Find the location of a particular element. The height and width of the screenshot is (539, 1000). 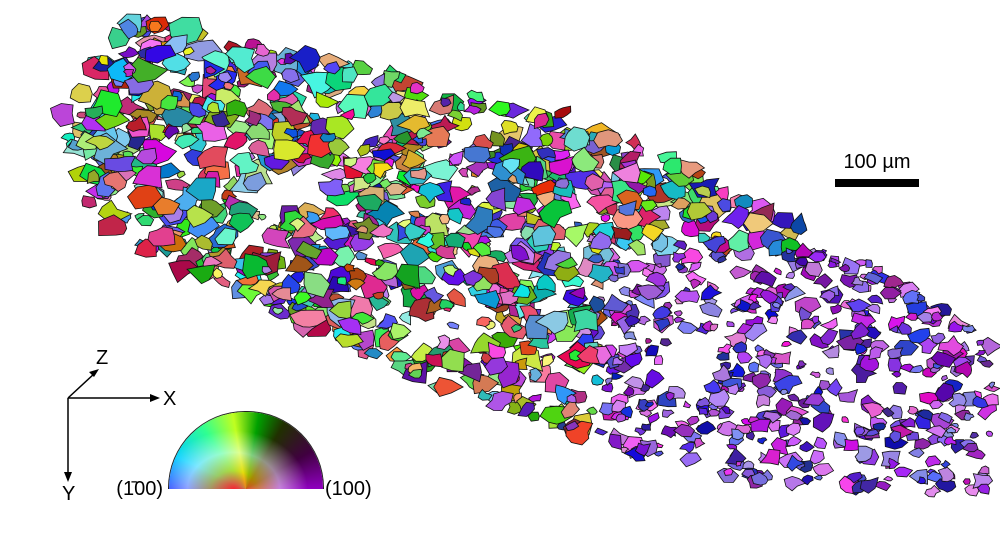

x-label: X is located at coordinates (169, 399).